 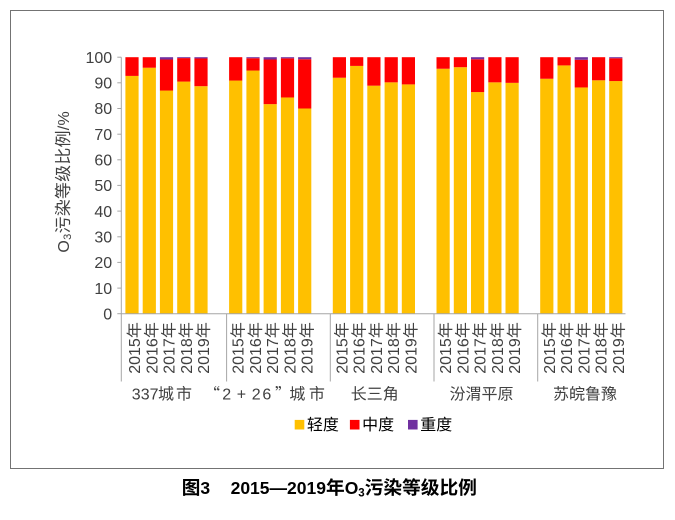 What do you see at coordinates (103, 161) in the screenshot?
I see `svg-text: 60` at bounding box center [103, 161].